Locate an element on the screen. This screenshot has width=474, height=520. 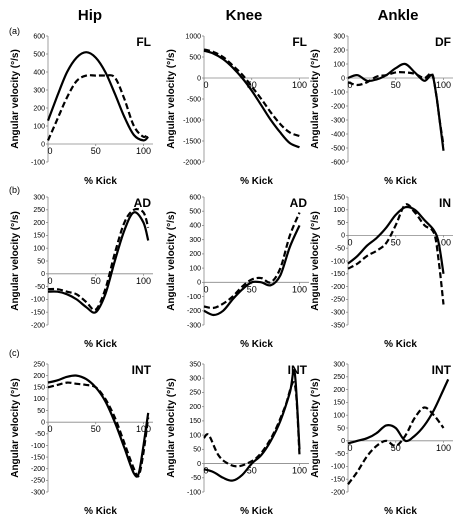
panel-label: AD is located at coordinates (299, 203).